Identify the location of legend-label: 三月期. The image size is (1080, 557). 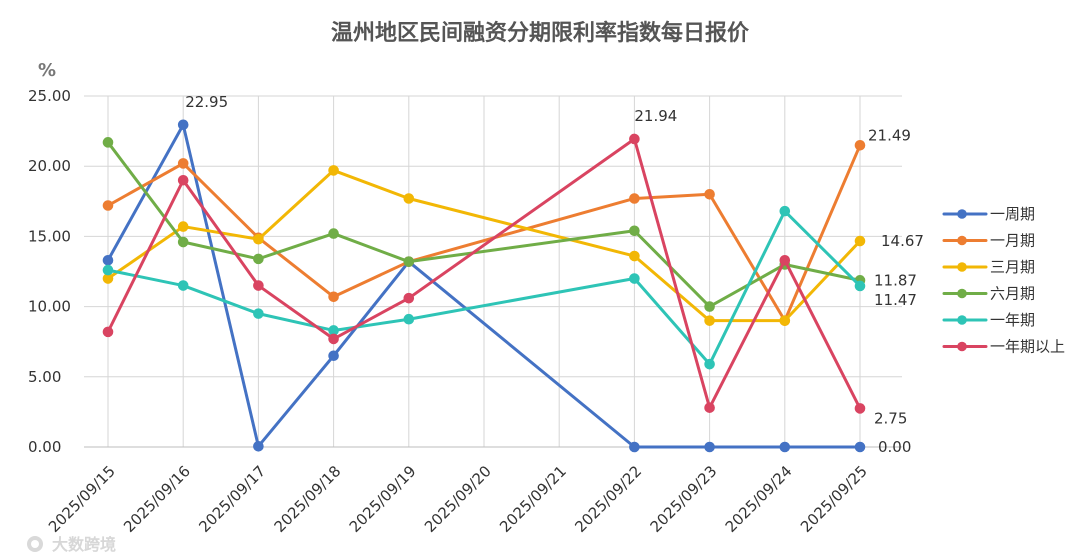
(1012, 267).